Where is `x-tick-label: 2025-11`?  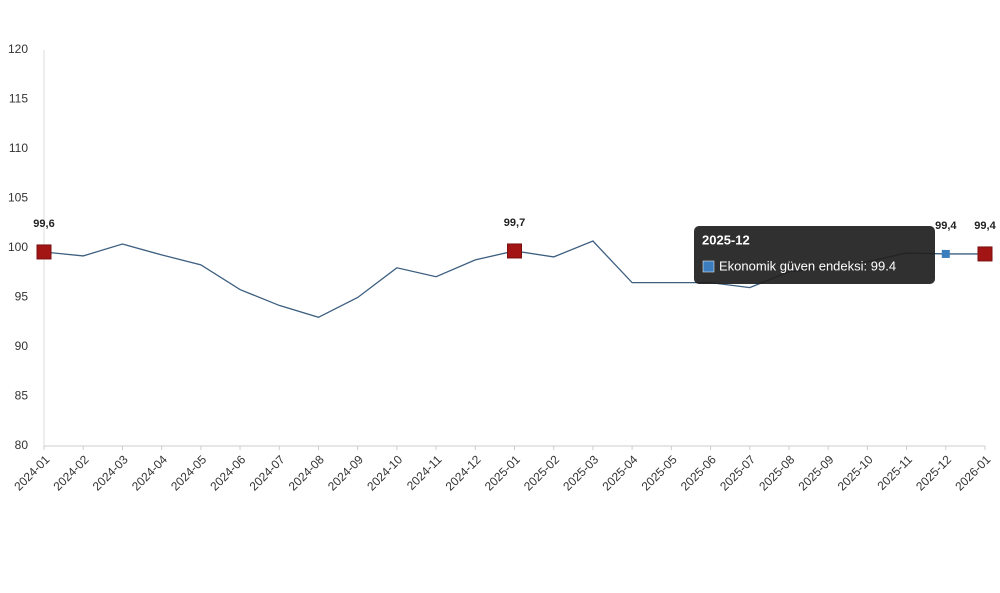
x-tick-label: 2025-11 is located at coordinates (895, 472).